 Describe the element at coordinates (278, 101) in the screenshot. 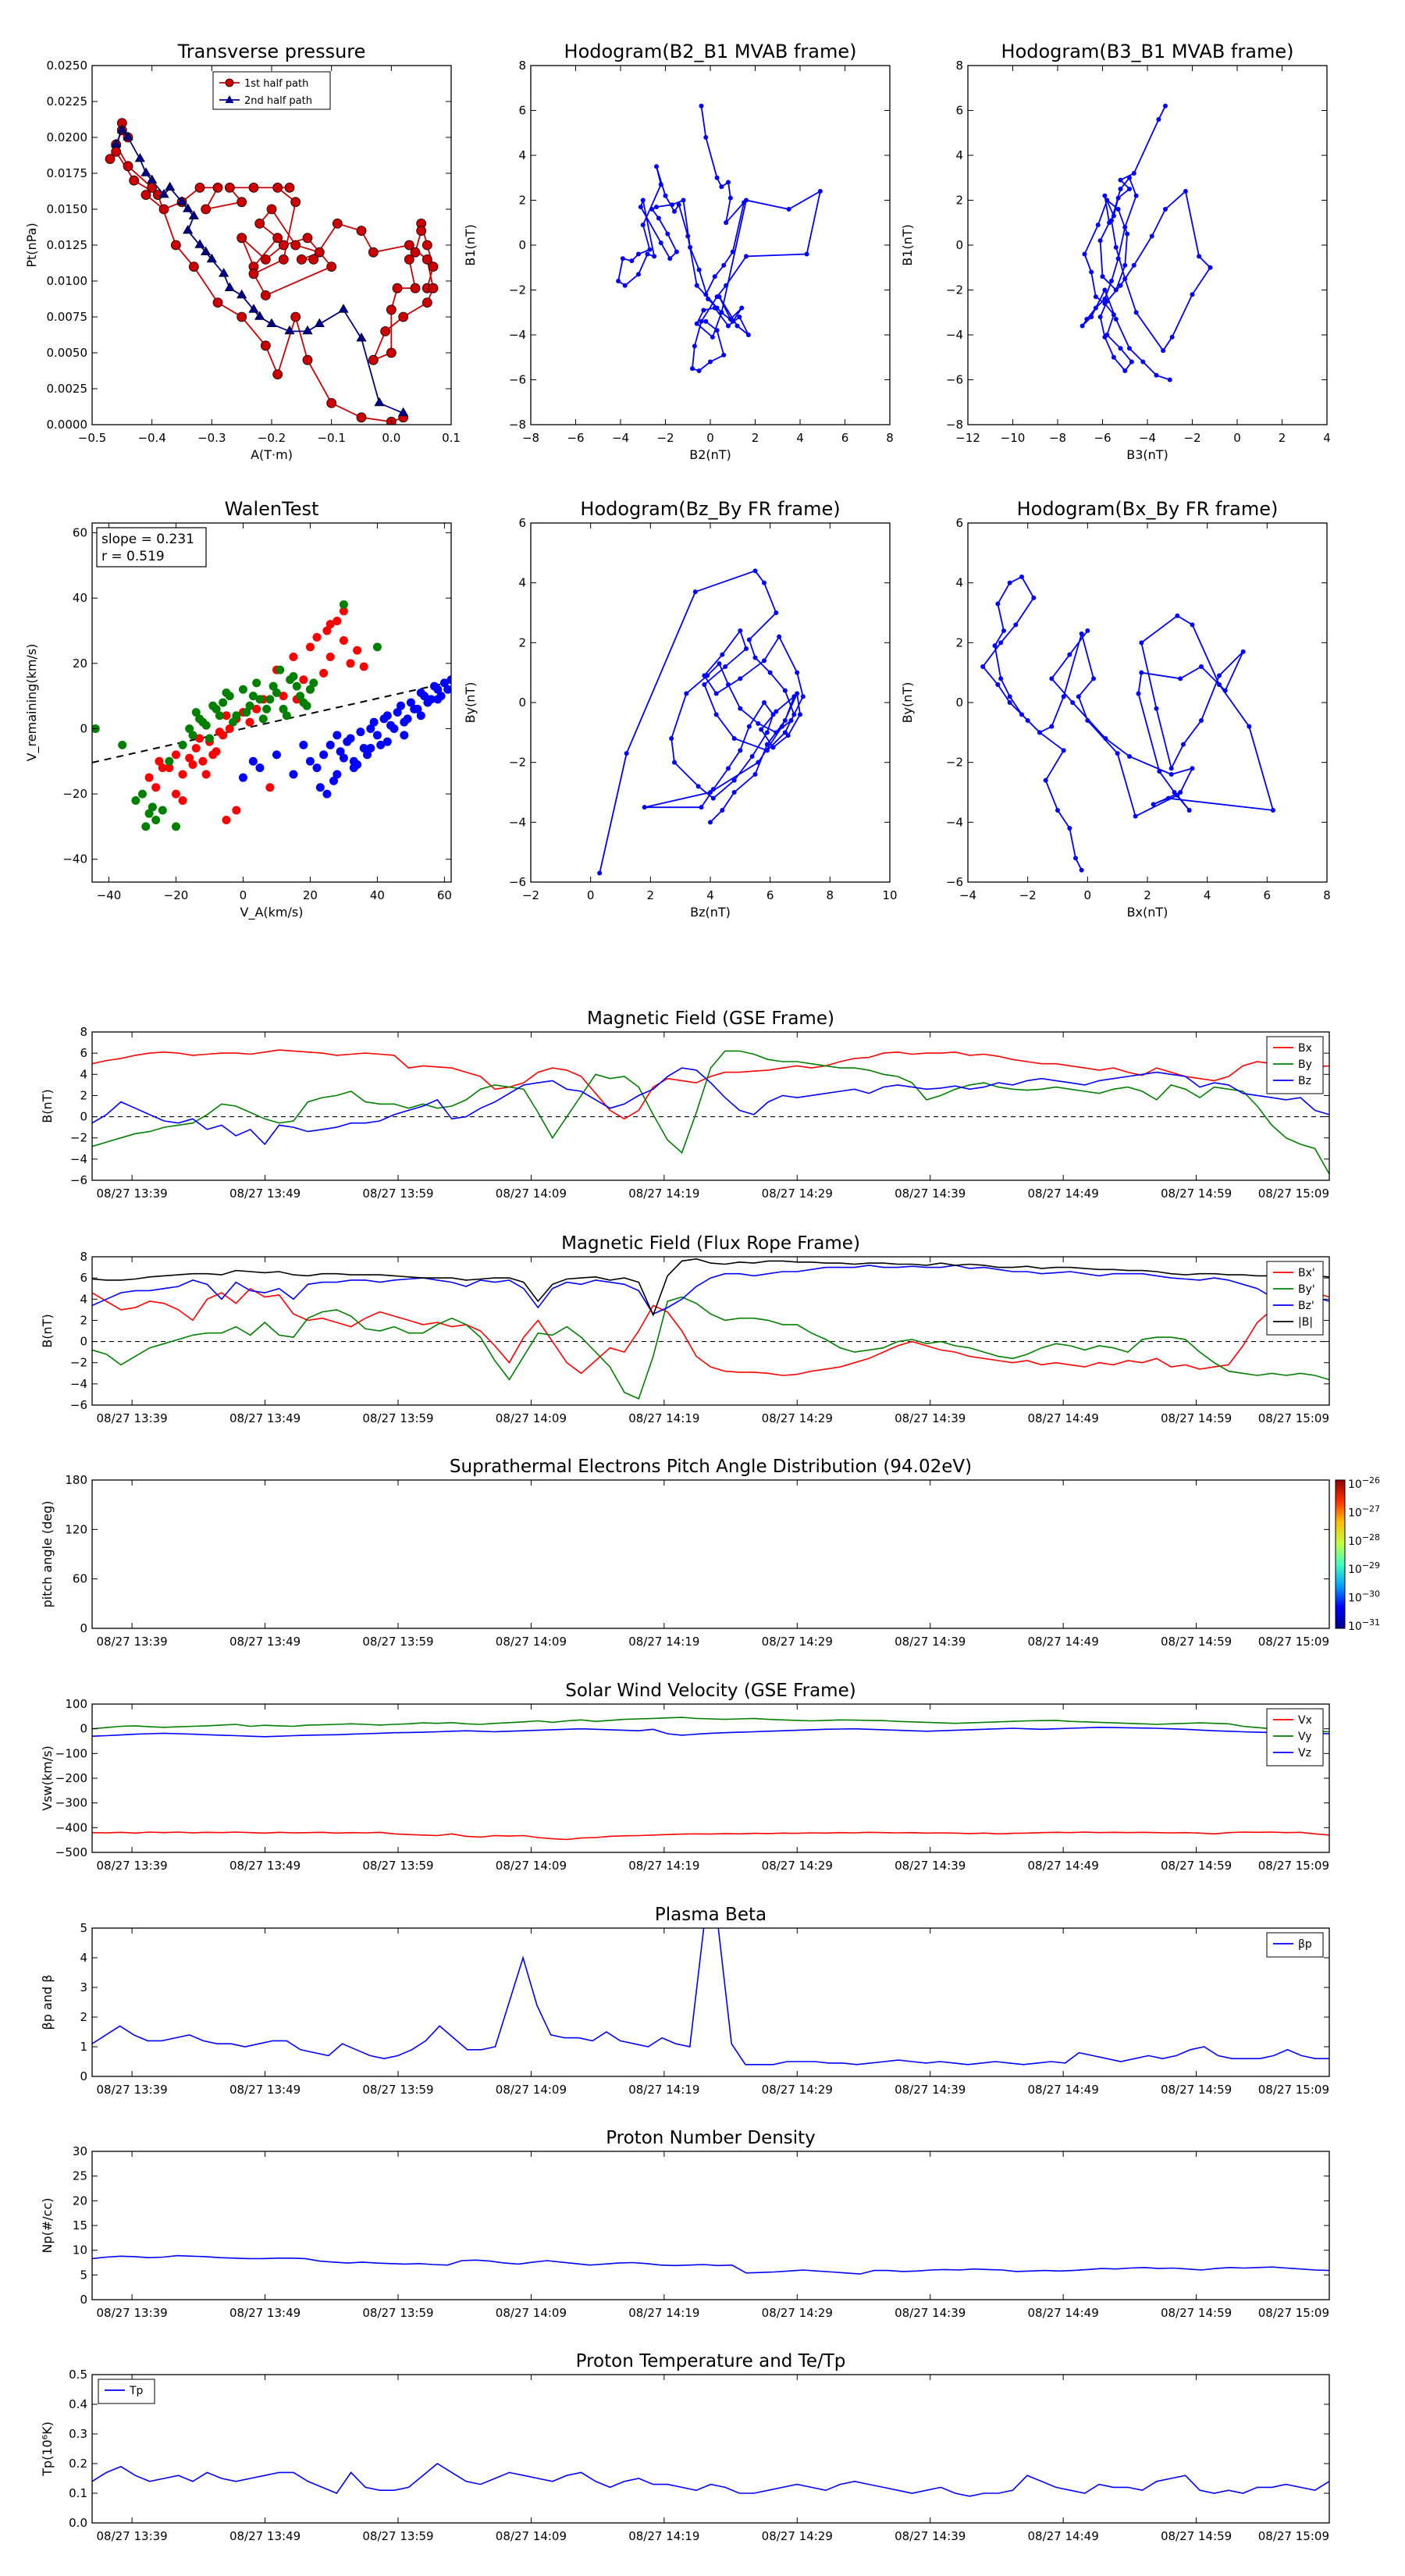

I see `legend-label: 2nd half path` at that location.